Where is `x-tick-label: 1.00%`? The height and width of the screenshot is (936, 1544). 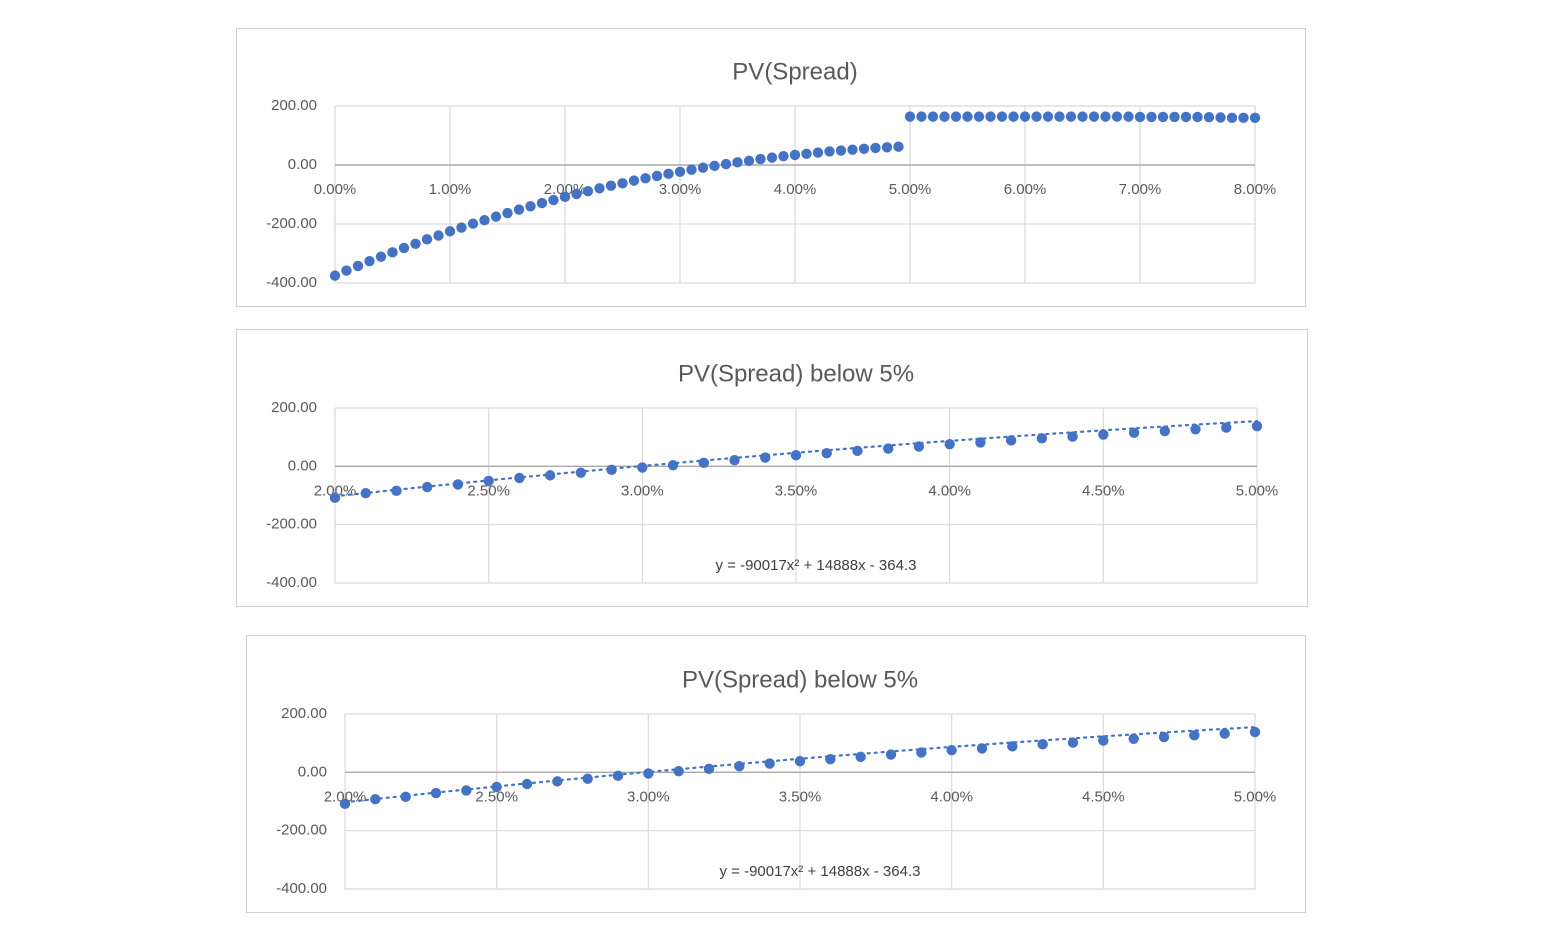 x-tick-label: 1.00% is located at coordinates (450, 189).